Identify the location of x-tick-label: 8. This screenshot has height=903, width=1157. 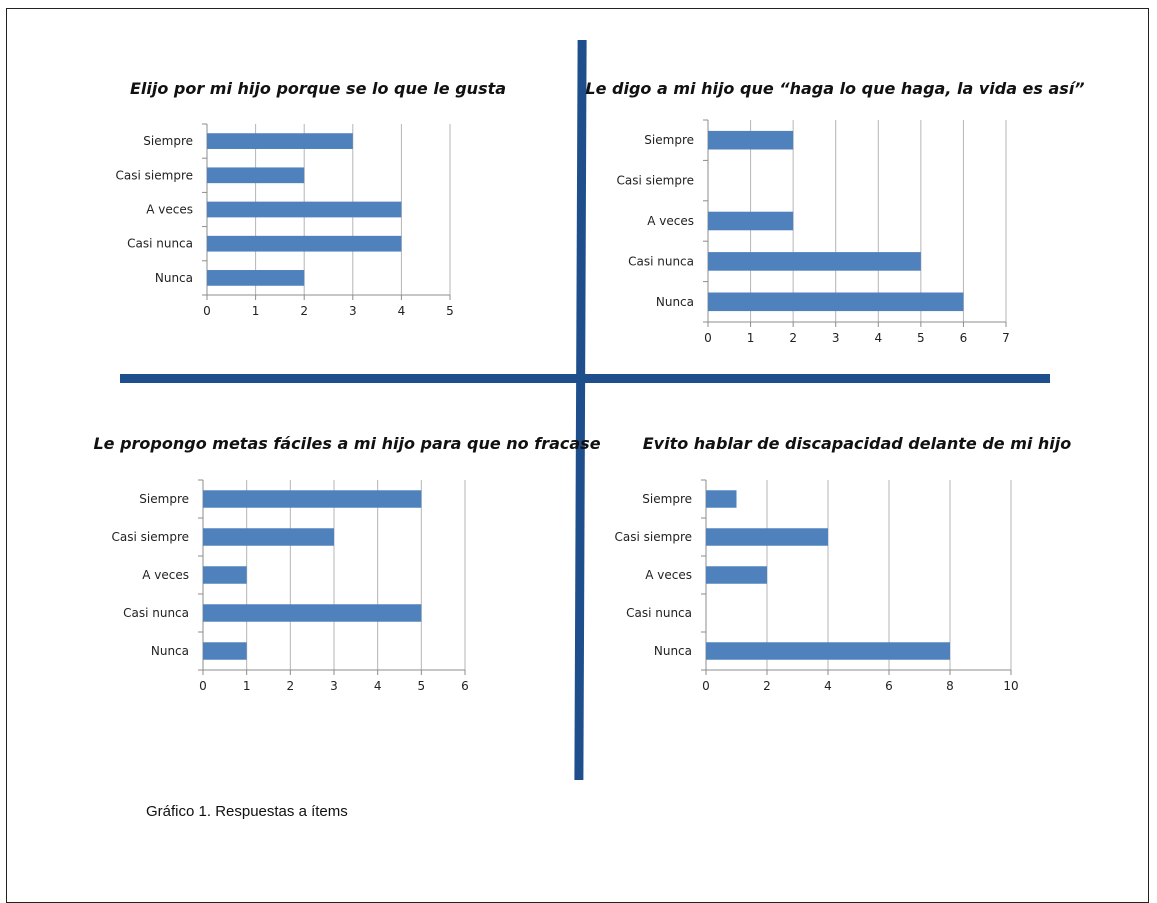
(950, 686).